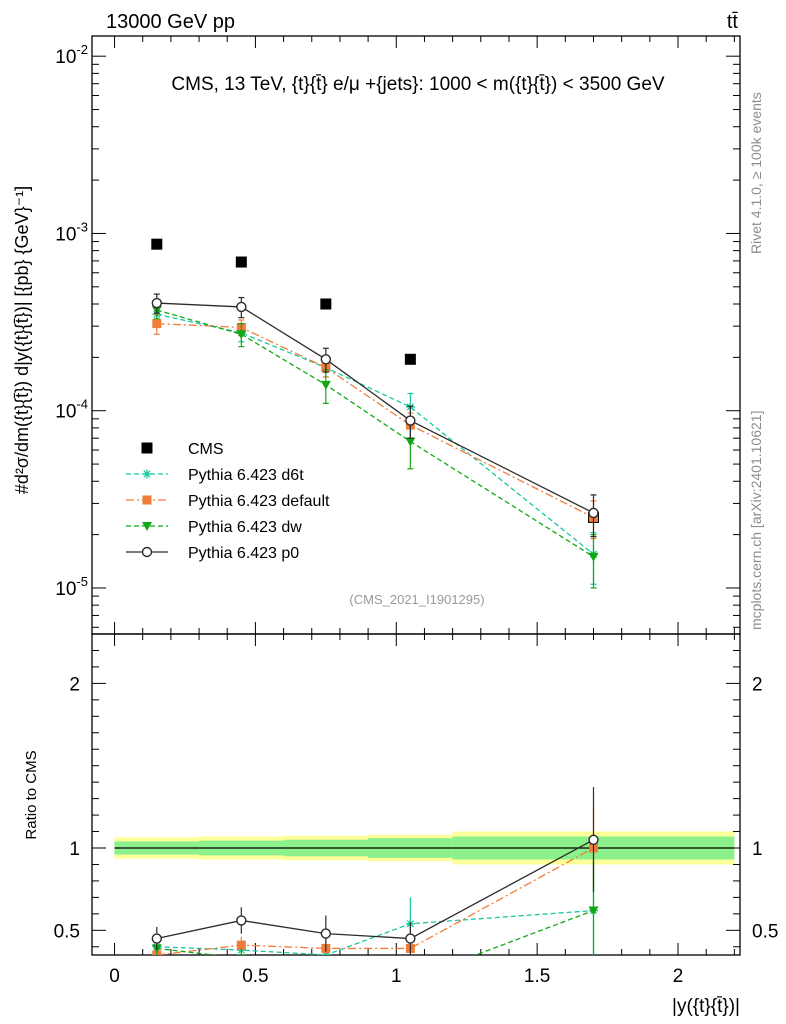 Image resolution: width=786 pixels, height=1024 pixels. What do you see at coordinates (147, 448) in the screenshot?
I see `legend-marker-cms` at bounding box center [147, 448].